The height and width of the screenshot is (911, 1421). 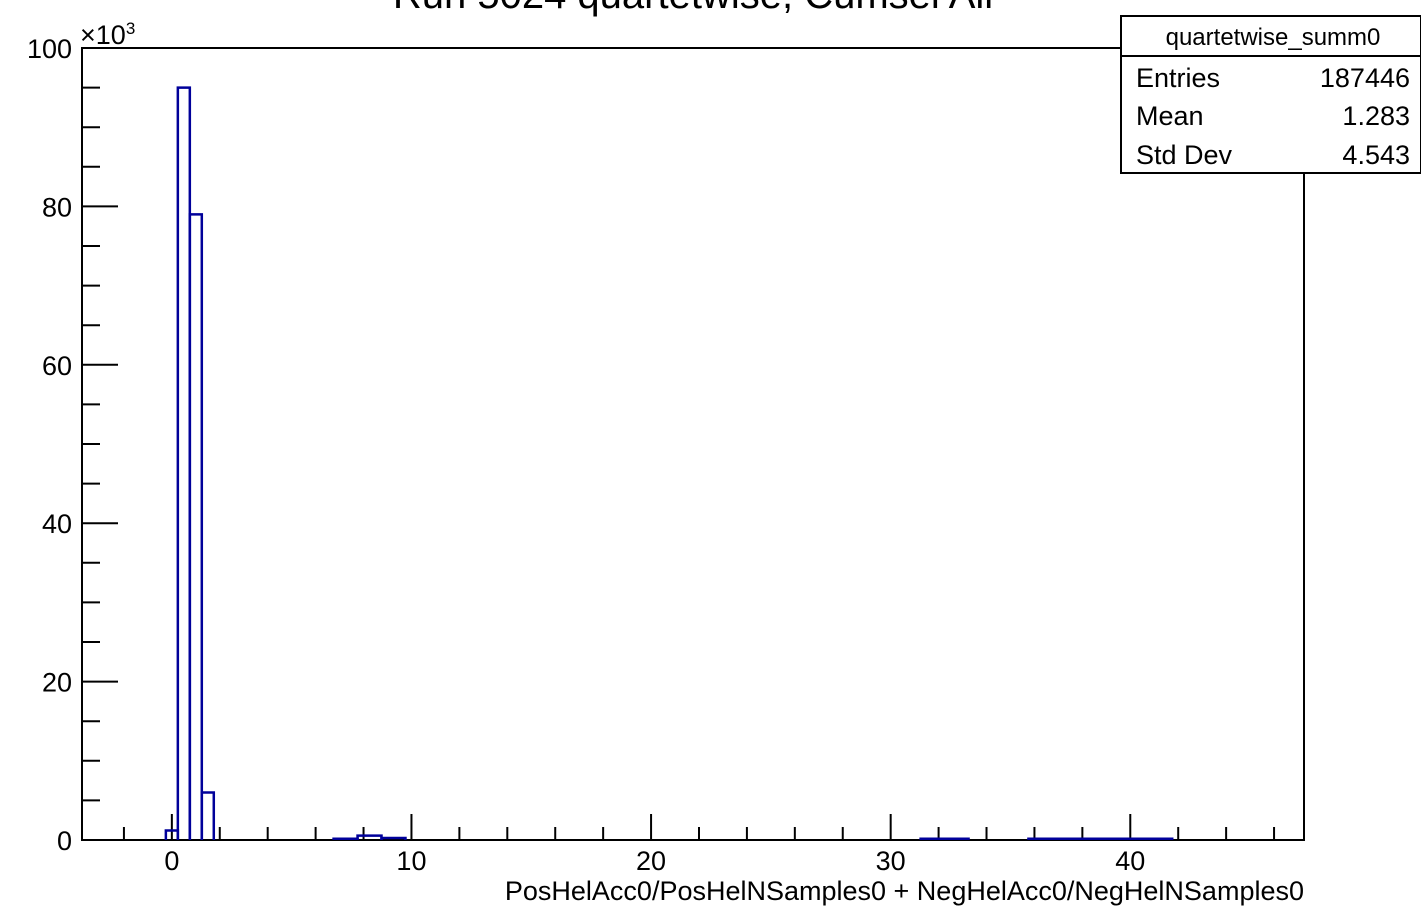 What do you see at coordinates (1178, 78) in the screenshot?
I see `stats-entries-label: Entries` at bounding box center [1178, 78].